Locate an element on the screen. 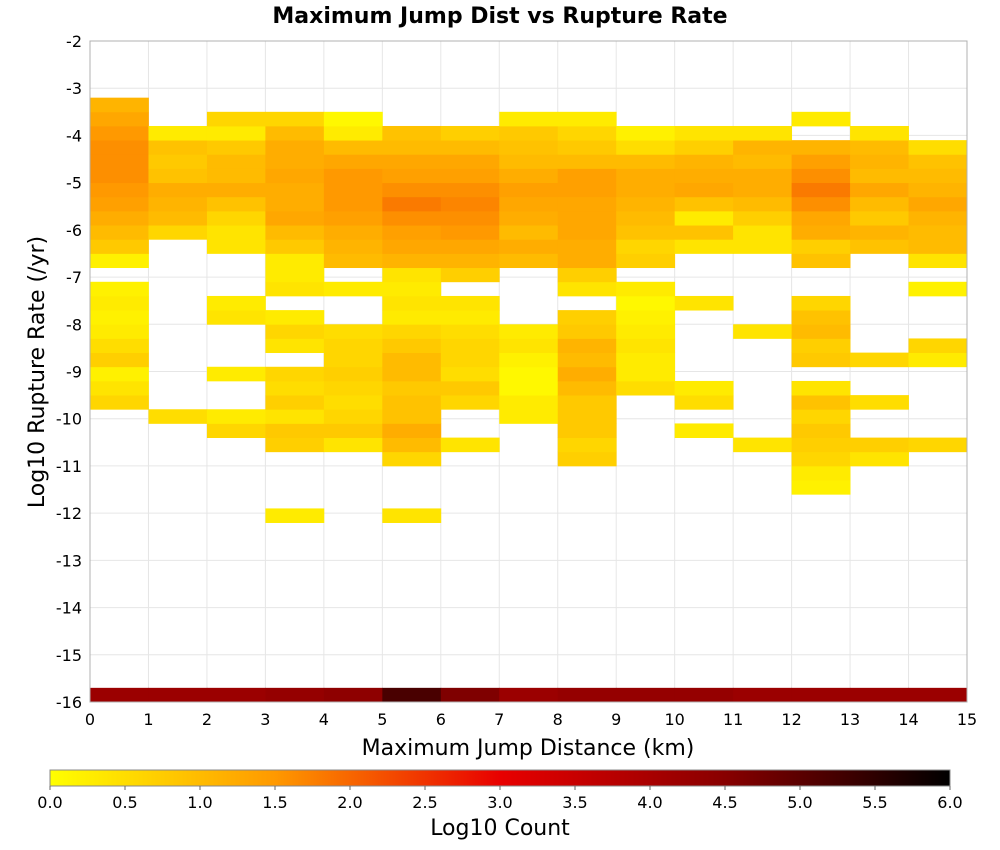 The image size is (1000, 850). colorbar-tick-label: 2.0 is located at coordinates (349, 802).